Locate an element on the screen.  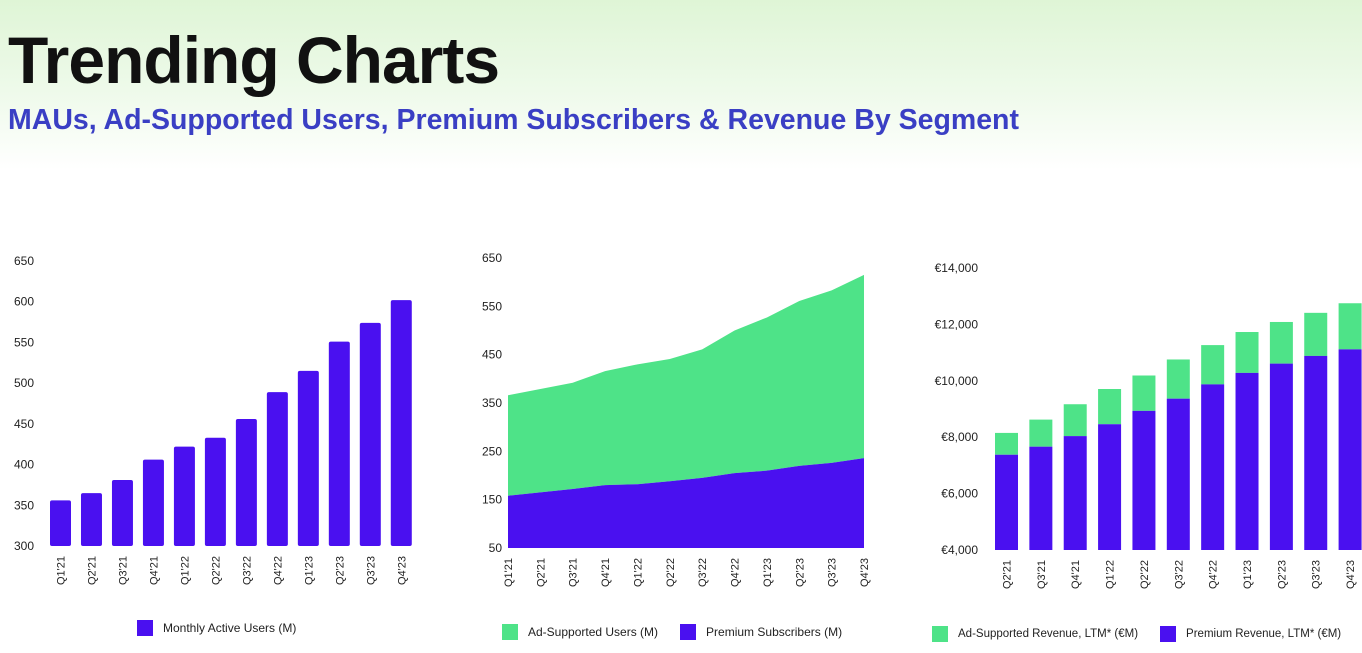
y-tick-label: 600 is located at coordinates (24, 302).